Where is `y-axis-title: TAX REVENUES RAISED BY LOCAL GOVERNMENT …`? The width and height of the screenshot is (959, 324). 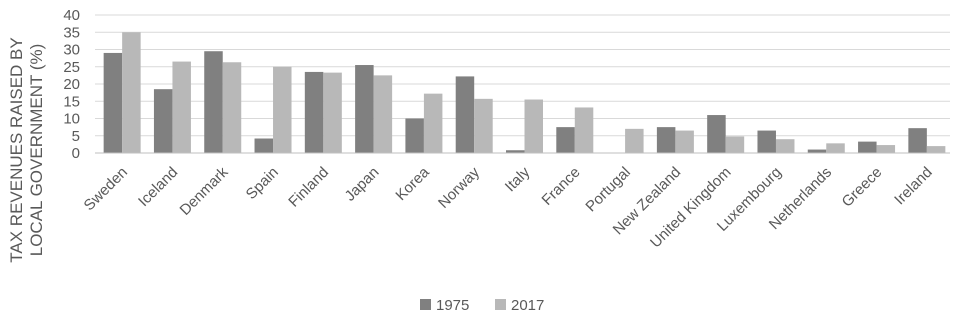 y-axis-title: TAX REVENUES RAISED BY LOCAL GOVERNMENT … is located at coordinates (26, 149).